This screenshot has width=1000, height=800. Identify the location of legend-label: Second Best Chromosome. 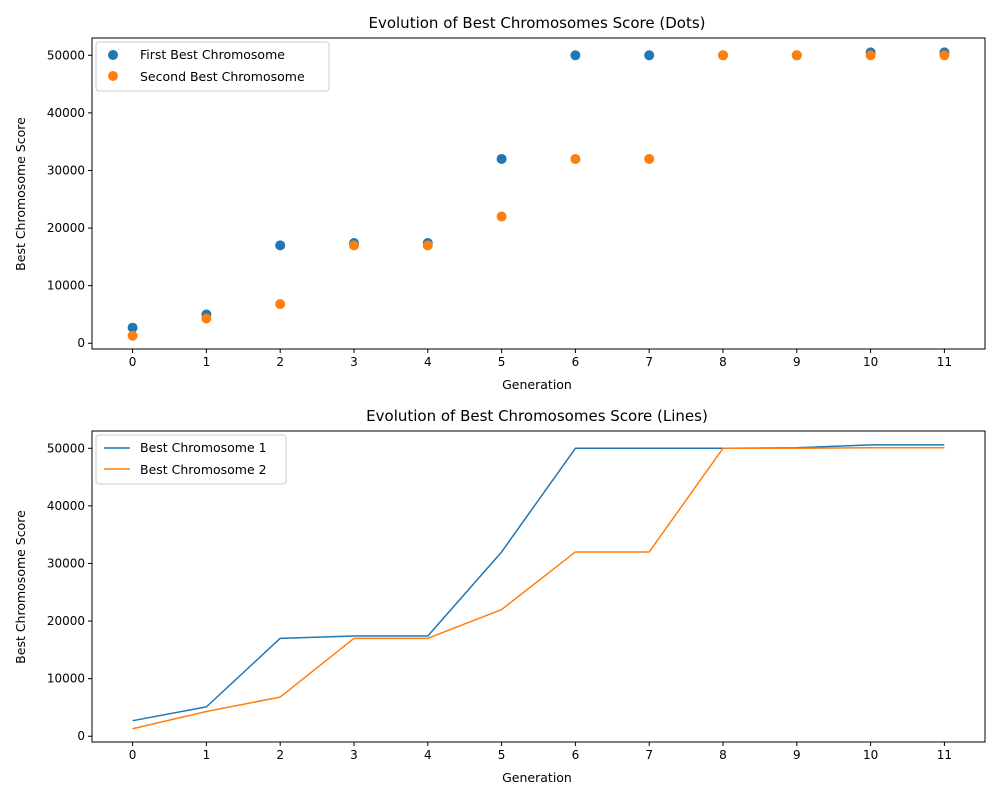
(222, 76).